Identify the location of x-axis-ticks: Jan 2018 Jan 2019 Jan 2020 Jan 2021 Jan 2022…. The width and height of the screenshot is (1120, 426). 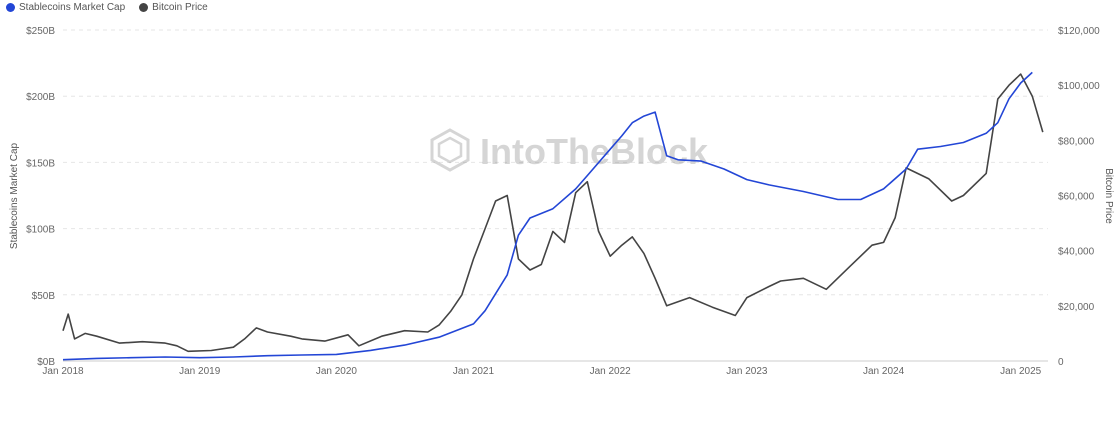
(541, 371).